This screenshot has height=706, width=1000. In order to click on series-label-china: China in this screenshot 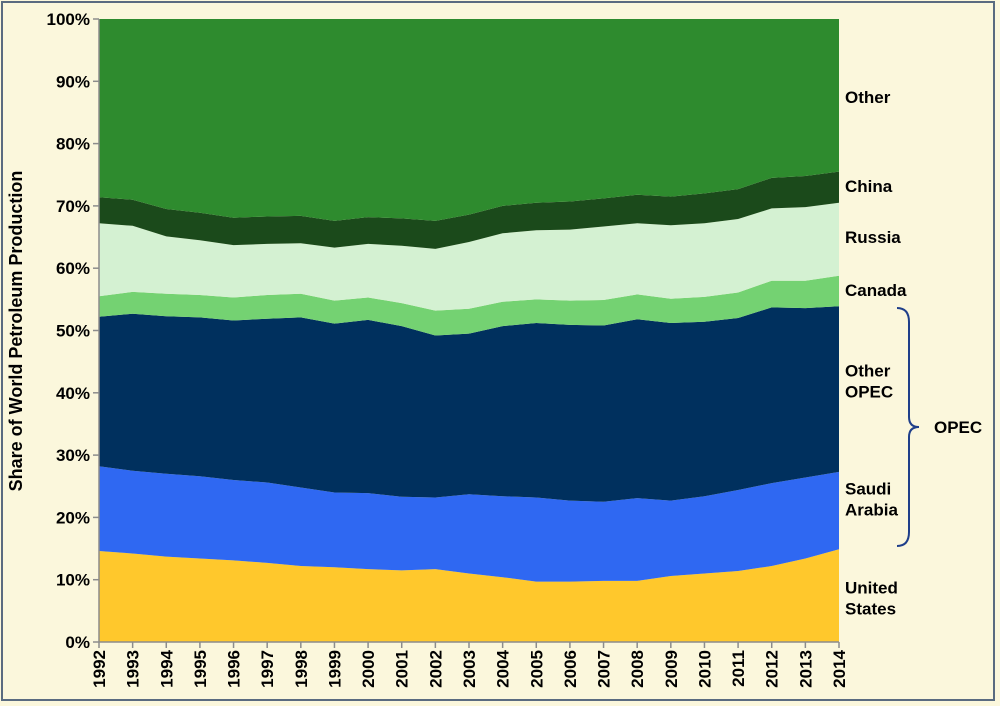, I will do `click(869, 186)`.